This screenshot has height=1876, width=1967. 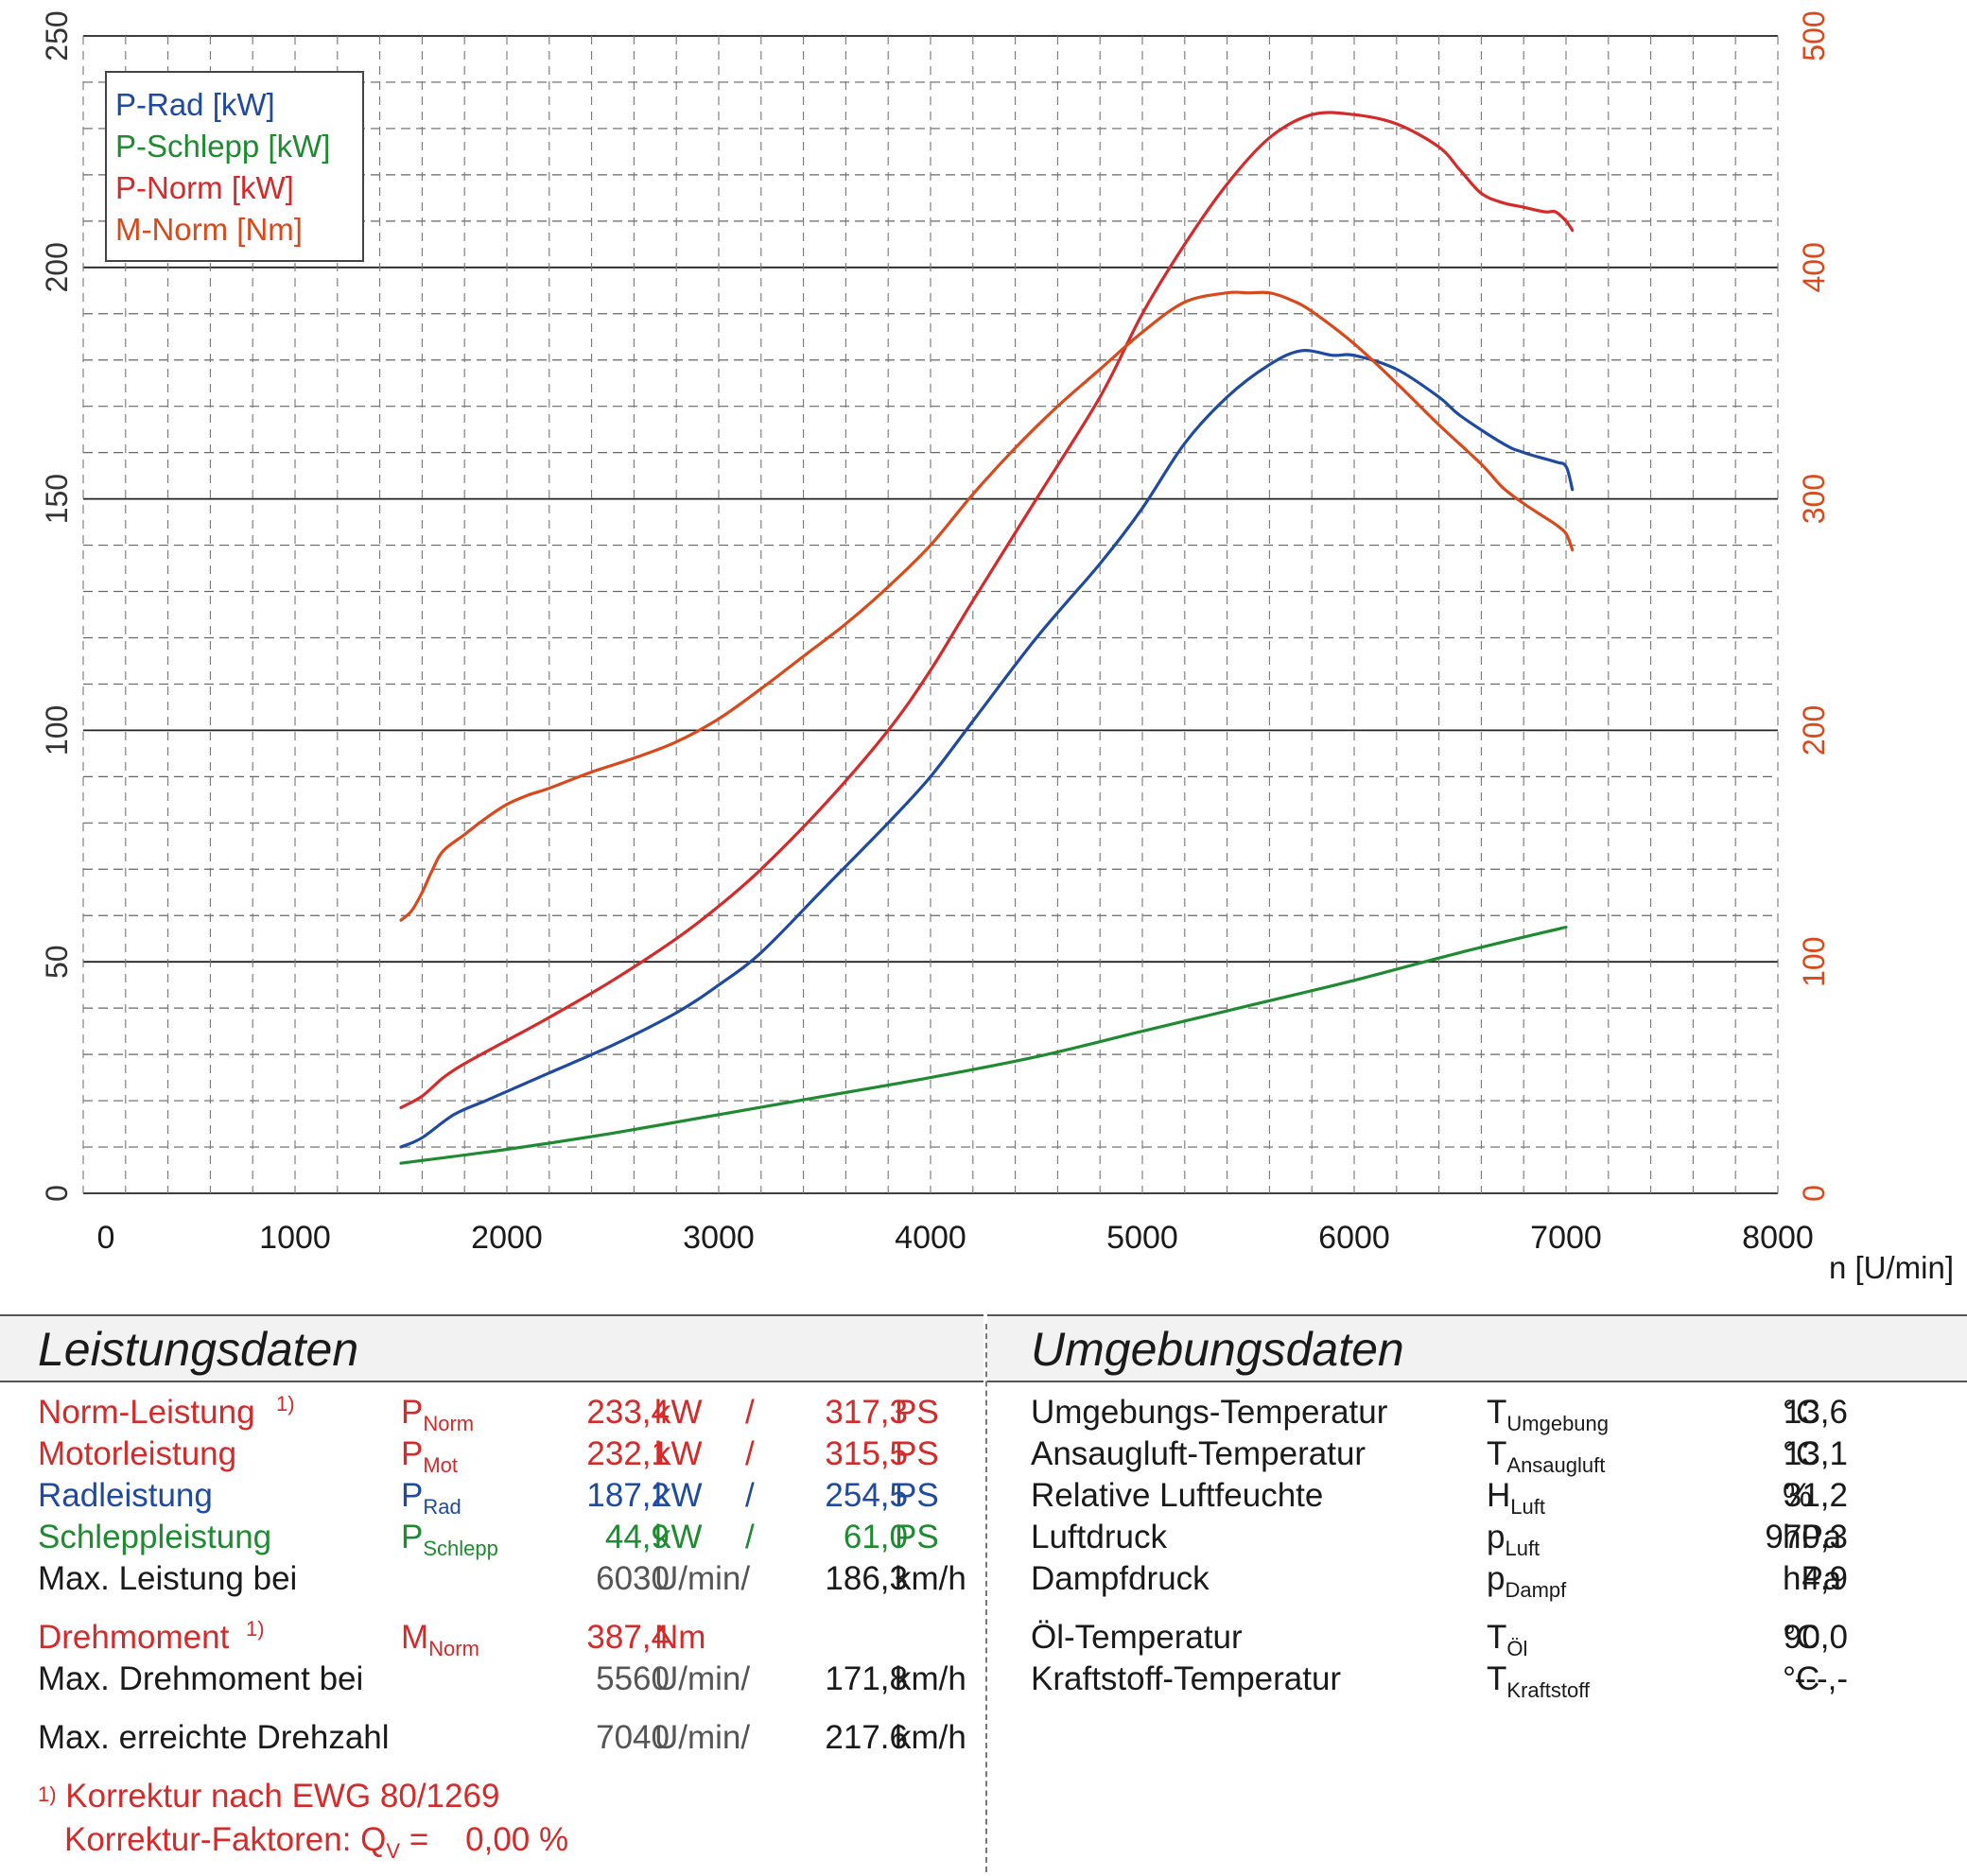 I want to click on row-value-1: 387,4, so click(x=628, y=1637).